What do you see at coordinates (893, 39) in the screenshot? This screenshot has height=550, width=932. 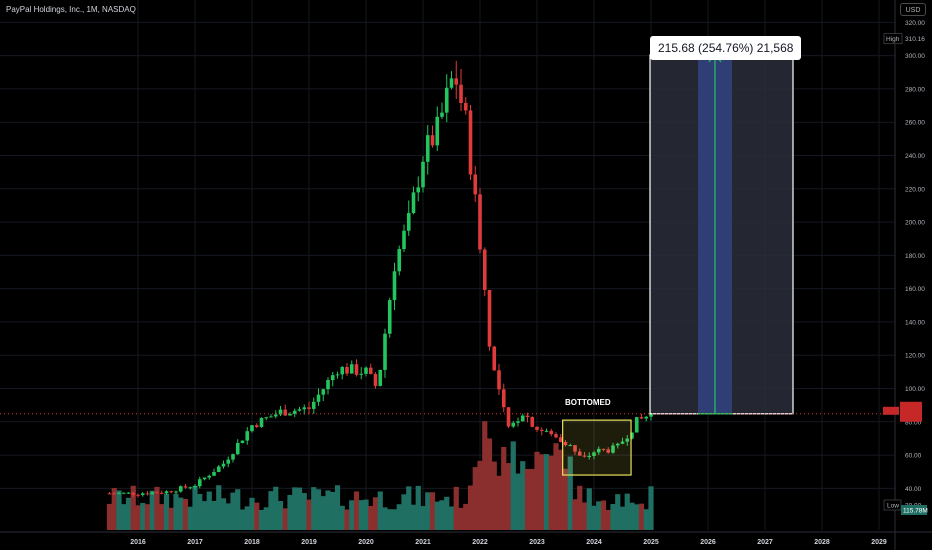 I see `high-tag-label: High` at bounding box center [893, 39].